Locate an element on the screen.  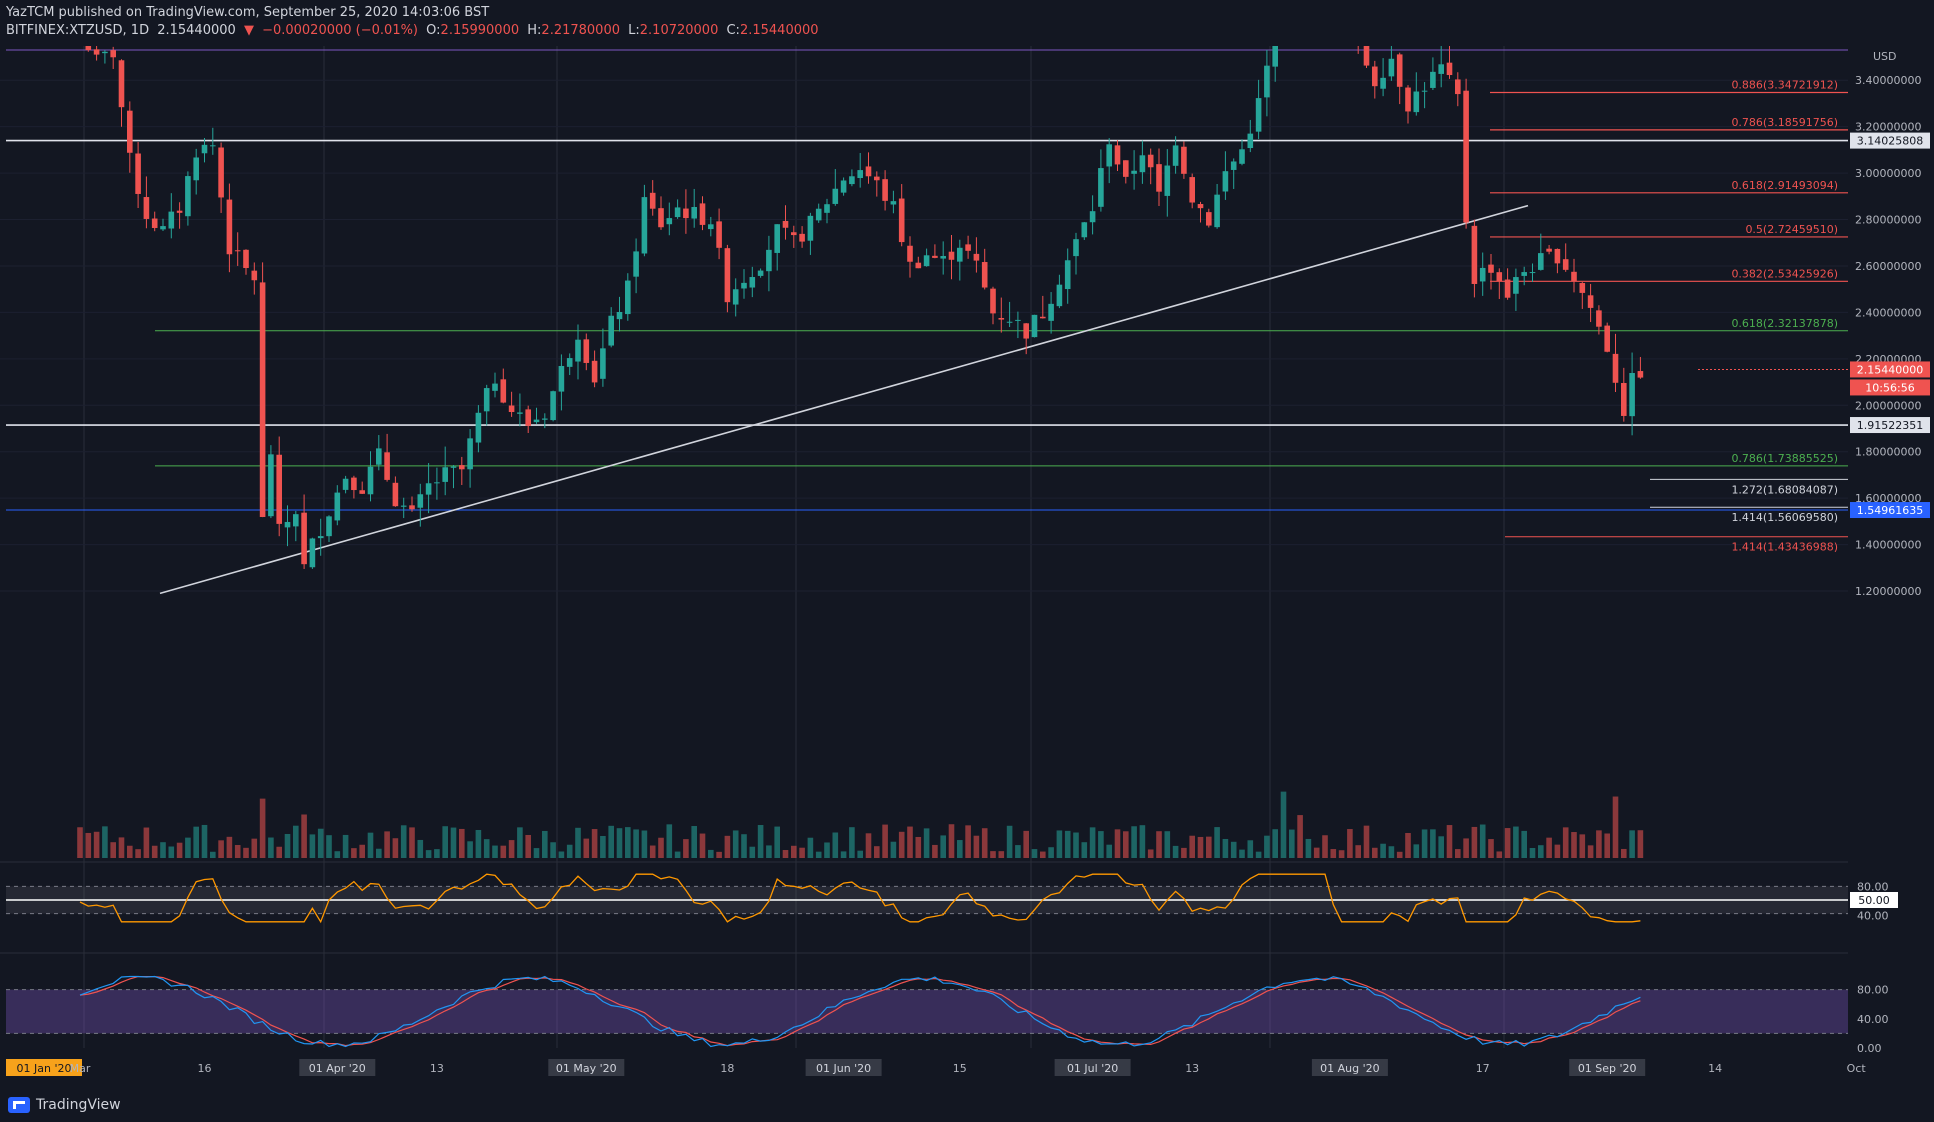
x-axis-label: Mar is located at coordinates (80, 1068).